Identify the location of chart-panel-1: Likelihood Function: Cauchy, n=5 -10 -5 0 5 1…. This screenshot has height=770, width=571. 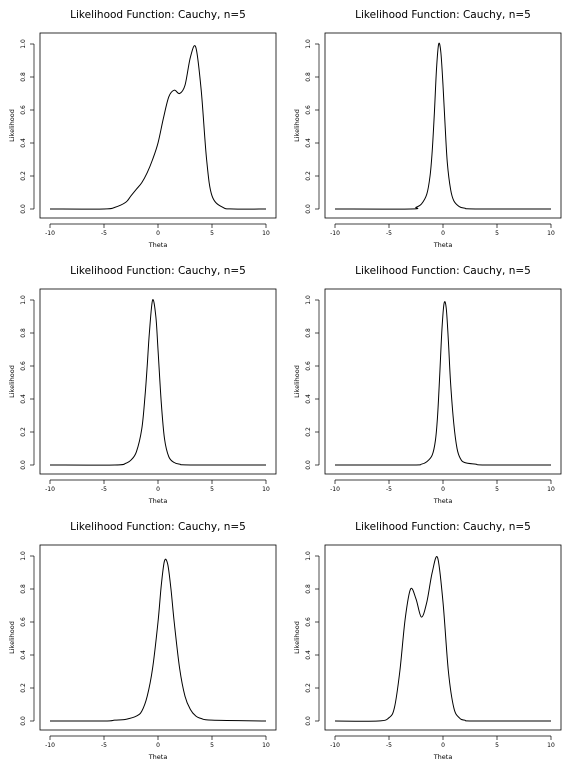
(142, 129).